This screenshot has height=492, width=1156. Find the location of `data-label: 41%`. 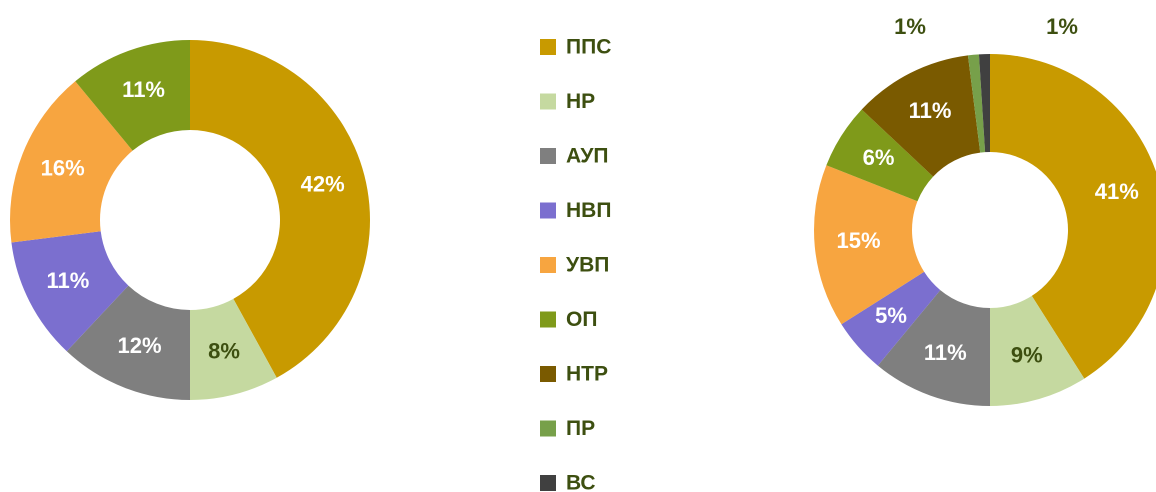

data-label: 41% is located at coordinates (1117, 191).